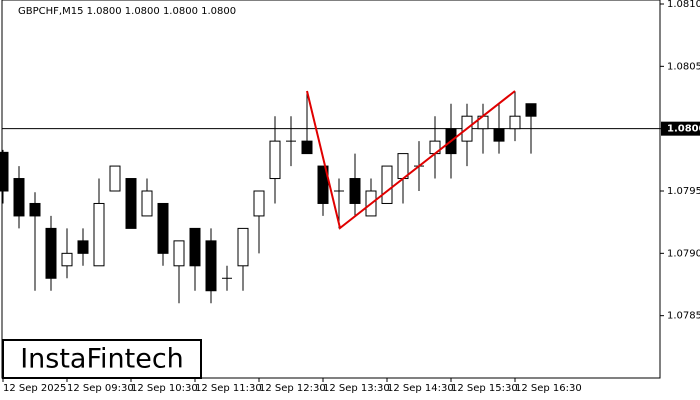  Describe the element at coordinates (164, 388) in the screenshot. I see `x-tick-label: 12 Sep 10:30` at that location.